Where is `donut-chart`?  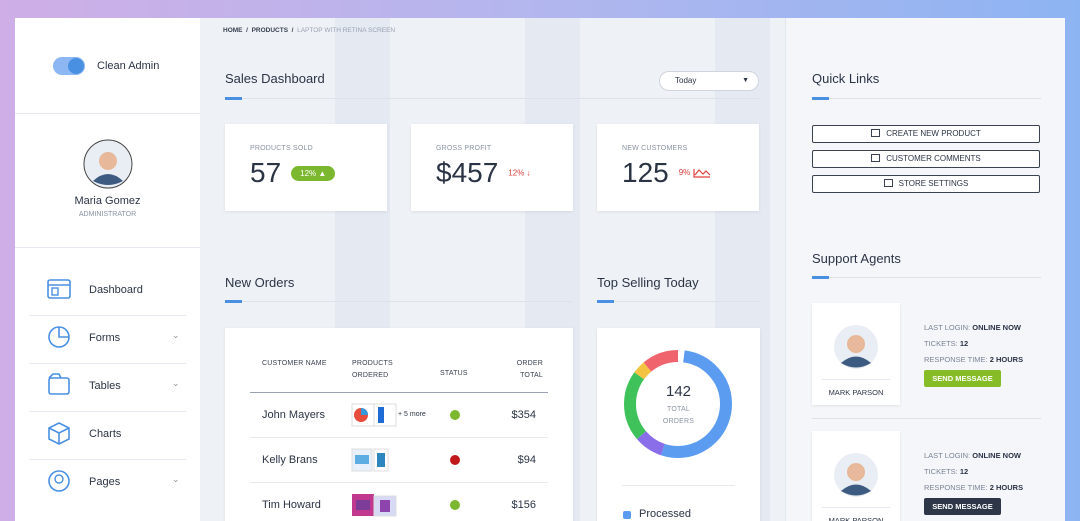
donut-chart is located at coordinates (678, 404).